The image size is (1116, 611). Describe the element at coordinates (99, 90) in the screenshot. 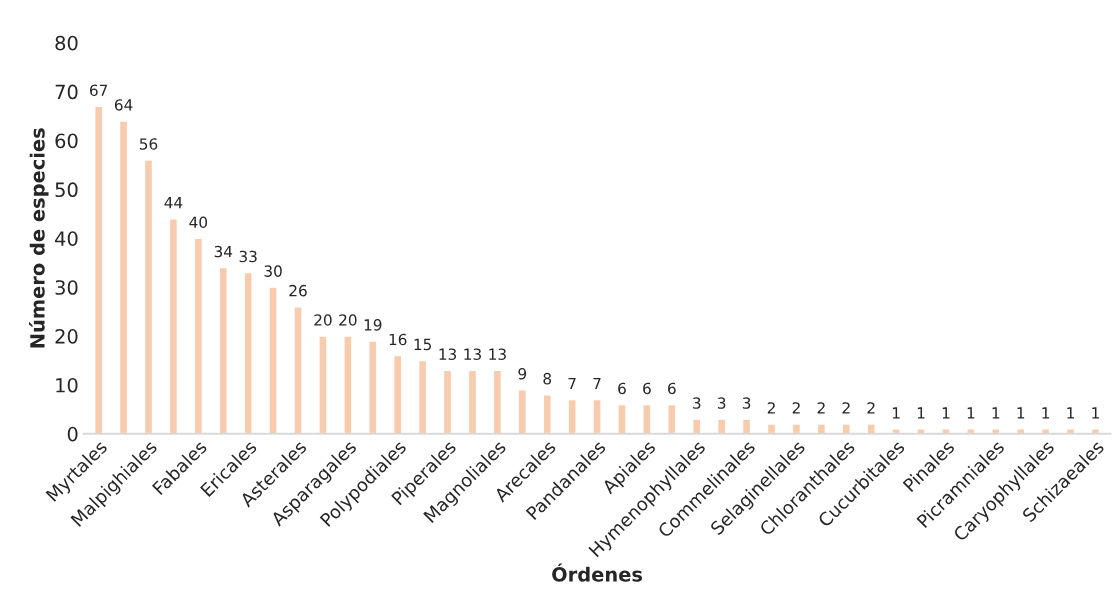

I see `data-label: 67` at that location.